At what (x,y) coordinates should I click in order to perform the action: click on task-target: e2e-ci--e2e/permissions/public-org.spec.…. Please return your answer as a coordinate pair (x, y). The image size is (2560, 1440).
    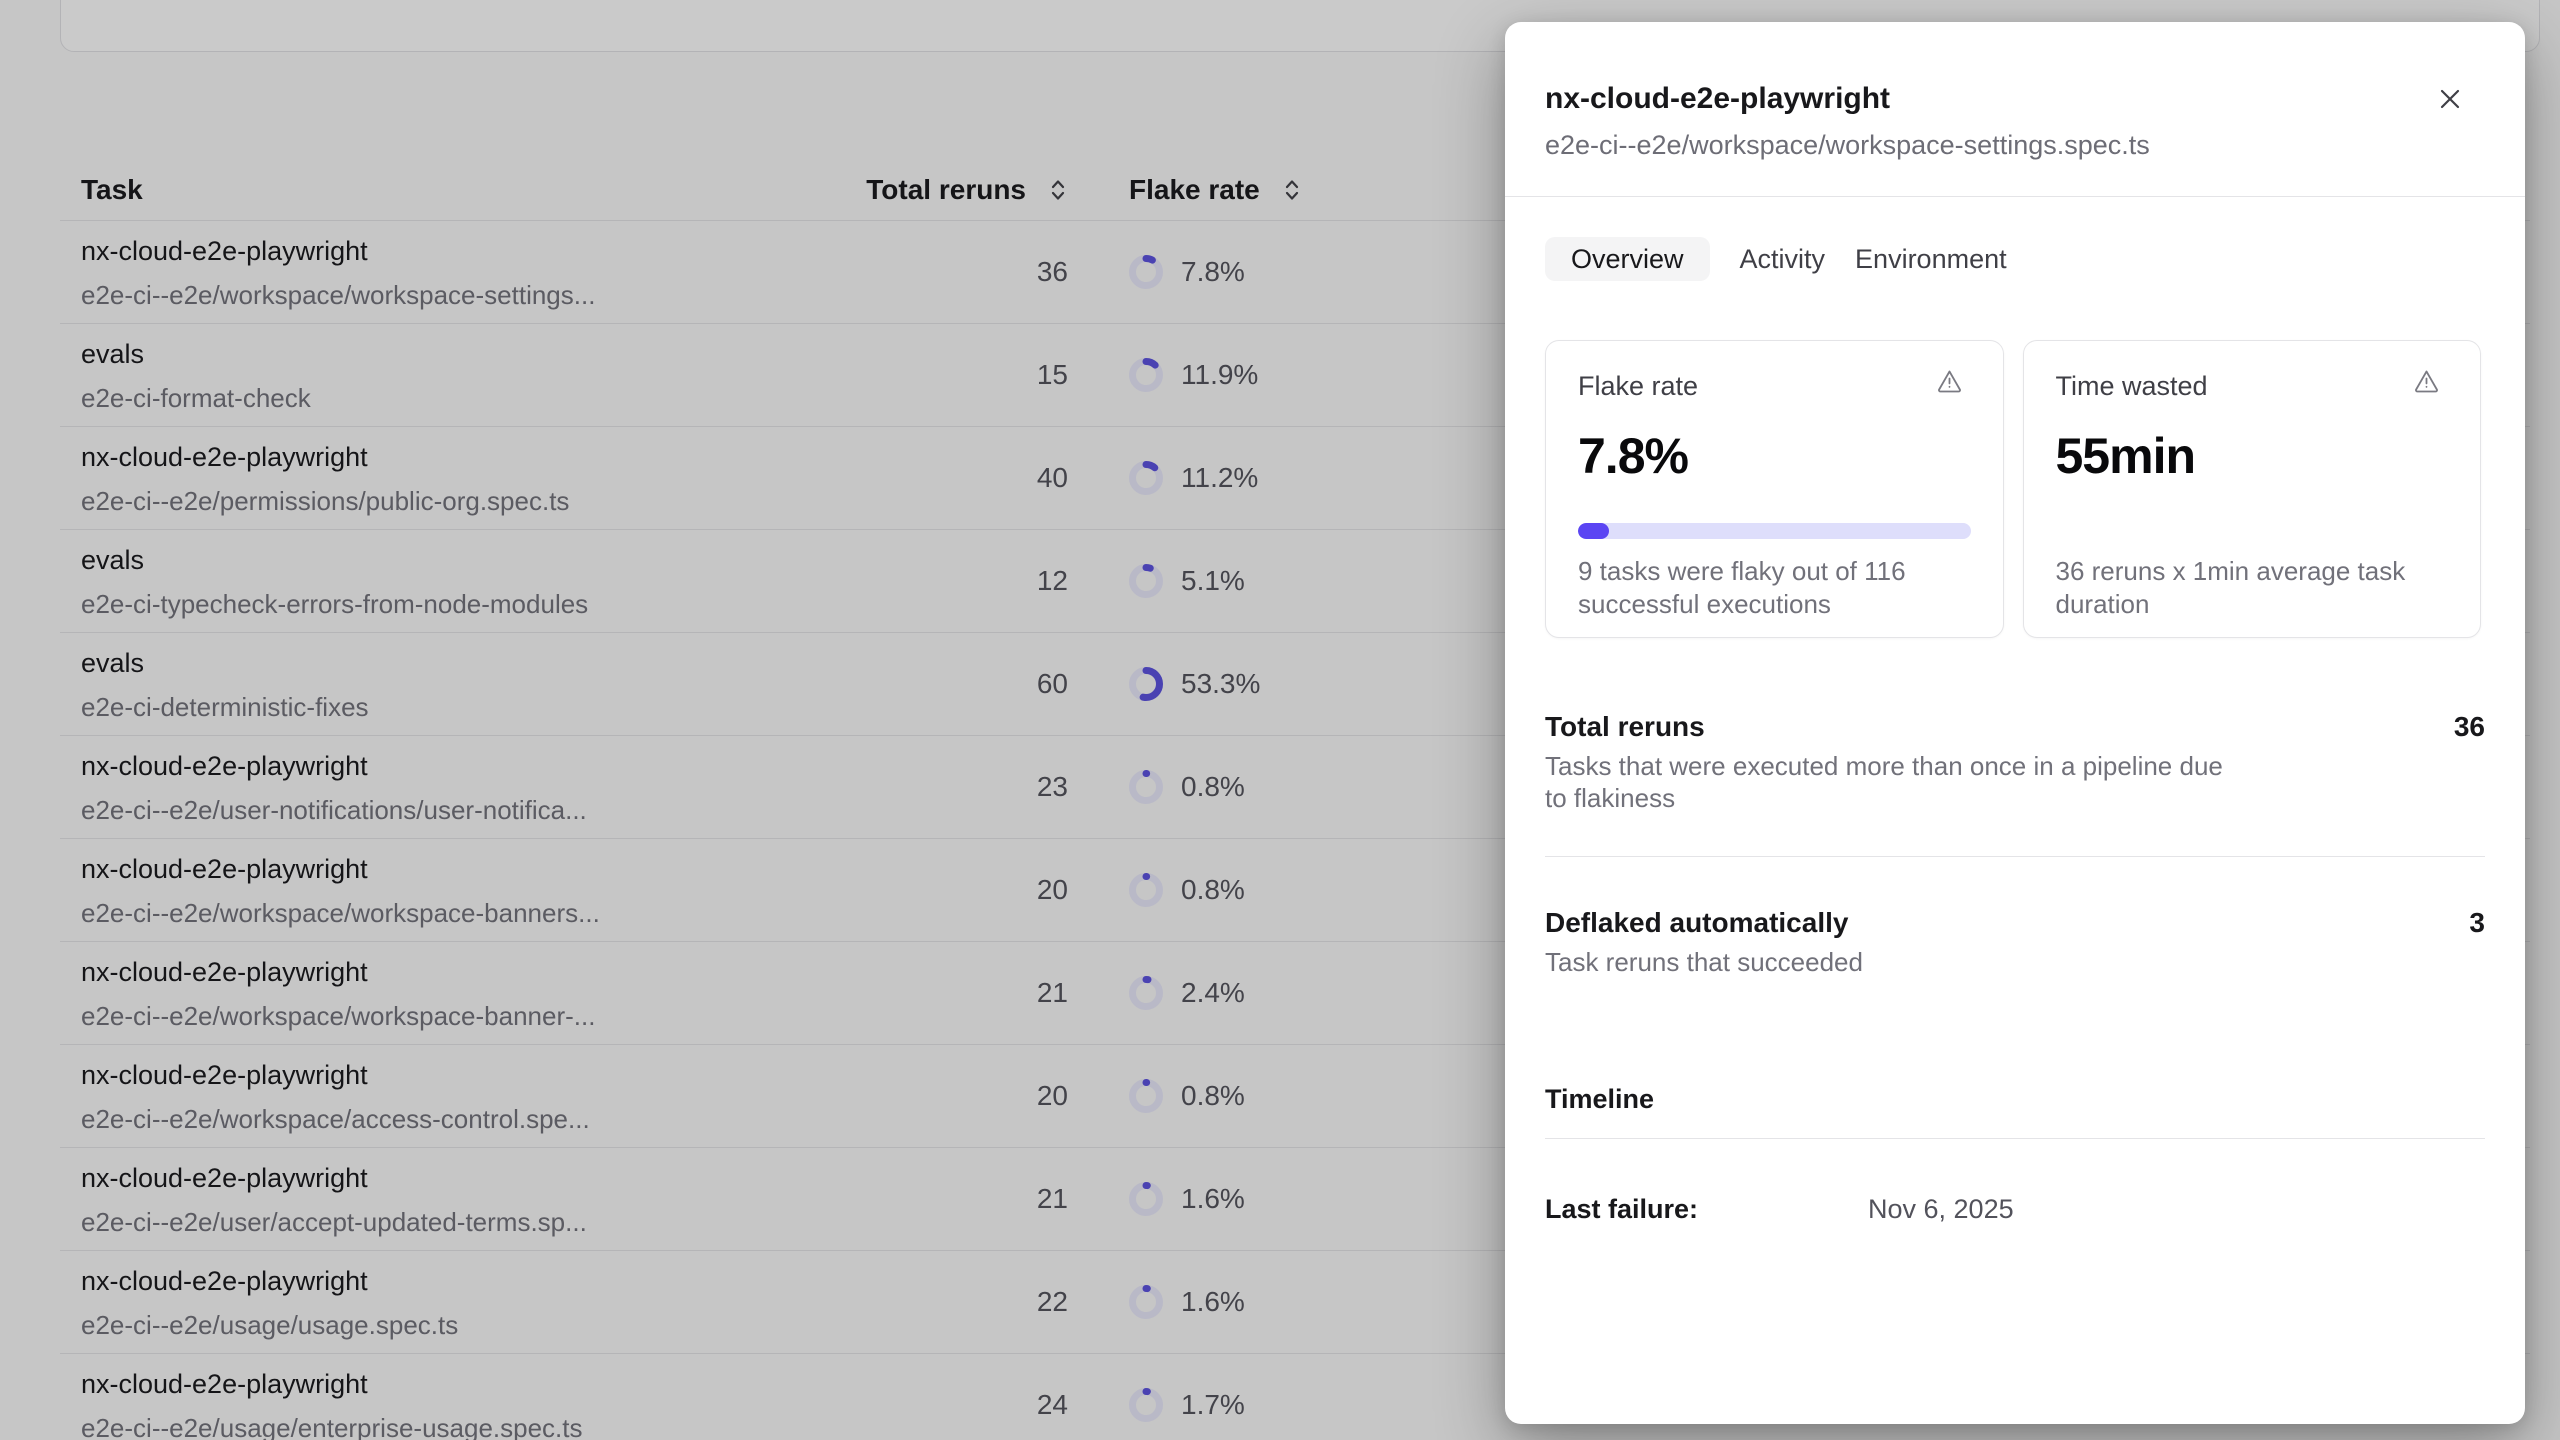
    Looking at the image, I should click on (325, 501).